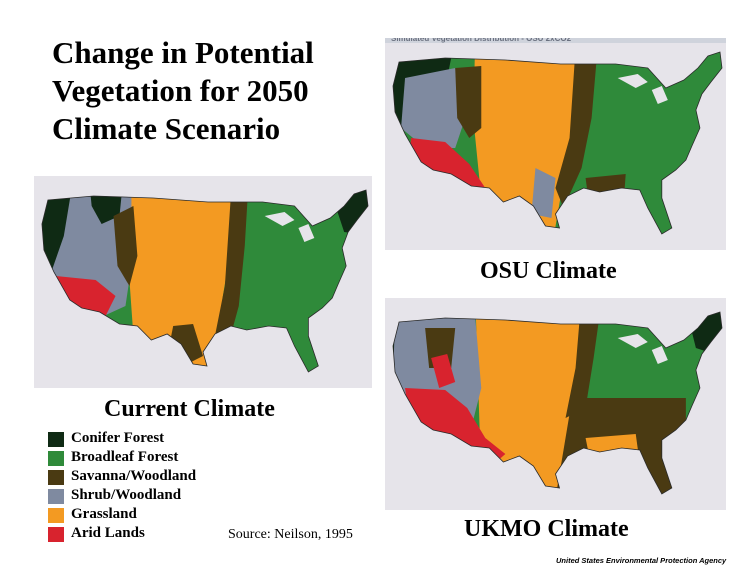 The height and width of the screenshot is (576, 750). I want to click on legend-label: Broadleaf Forest, so click(125, 457).